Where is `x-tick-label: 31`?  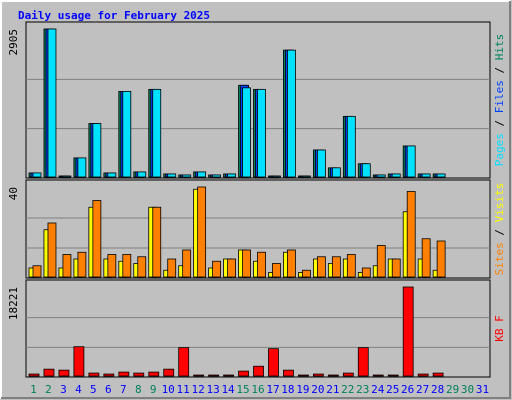 x-tick-label: 31 is located at coordinates (482, 389).